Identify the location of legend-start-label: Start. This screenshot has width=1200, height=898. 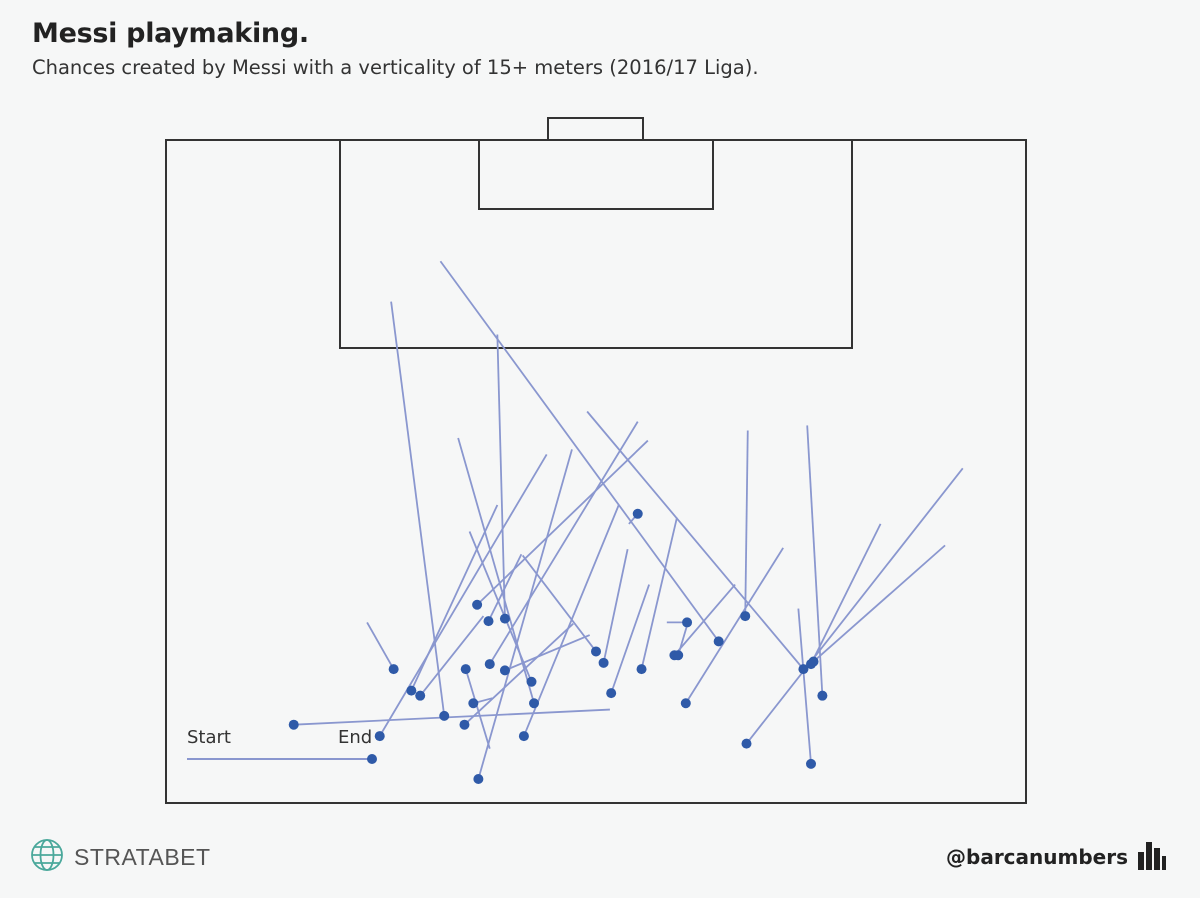
(209, 737).